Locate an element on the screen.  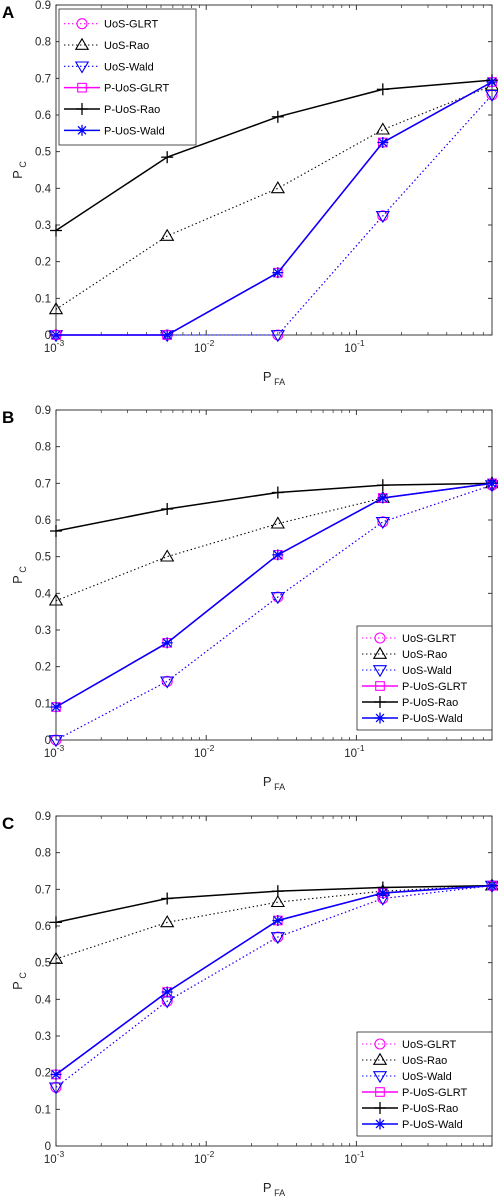
panel-c-ylabel: P C is located at coordinates (19, 981).